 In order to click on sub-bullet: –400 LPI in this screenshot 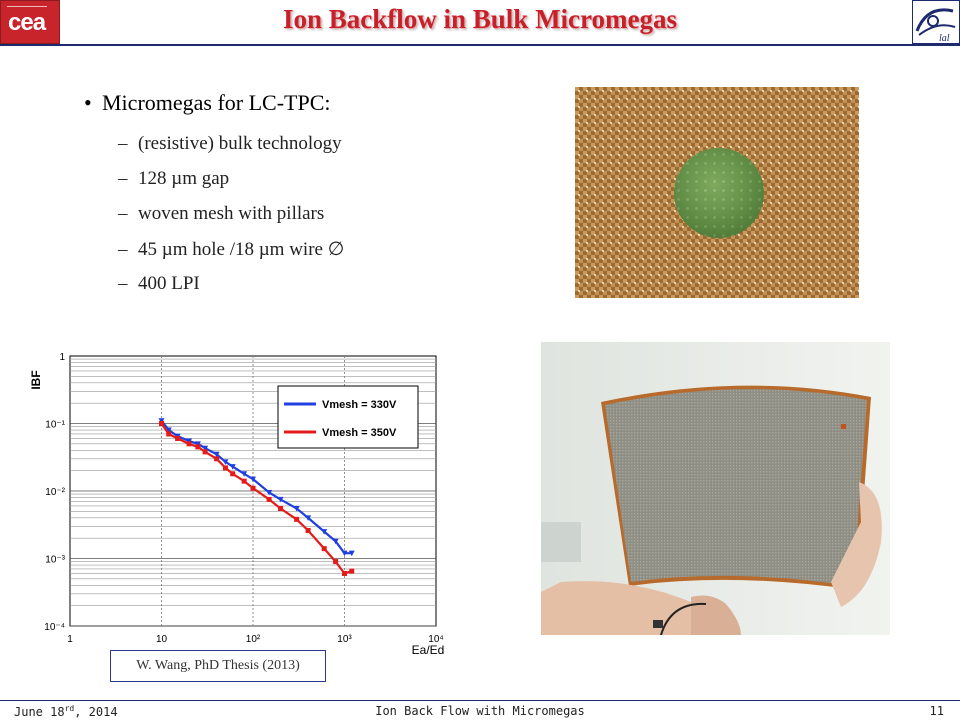, I will do `click(159, 283)`.